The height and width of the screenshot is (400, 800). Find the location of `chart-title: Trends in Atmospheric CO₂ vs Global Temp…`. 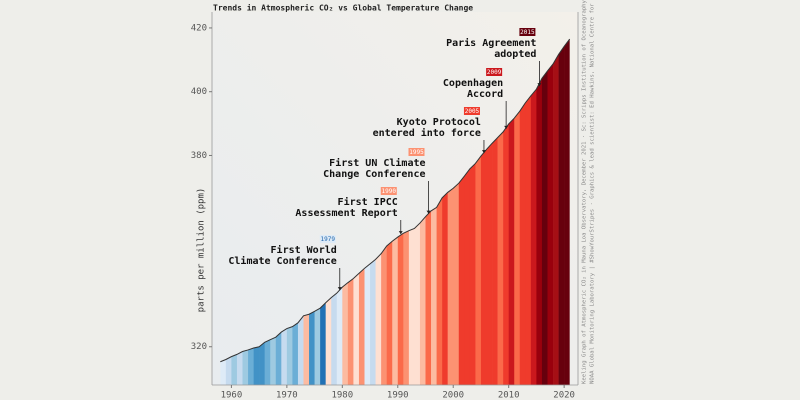

chart-title: Trends in Atmospheric CO₂ vs Global Temp… is located at coordinates (343, 8).